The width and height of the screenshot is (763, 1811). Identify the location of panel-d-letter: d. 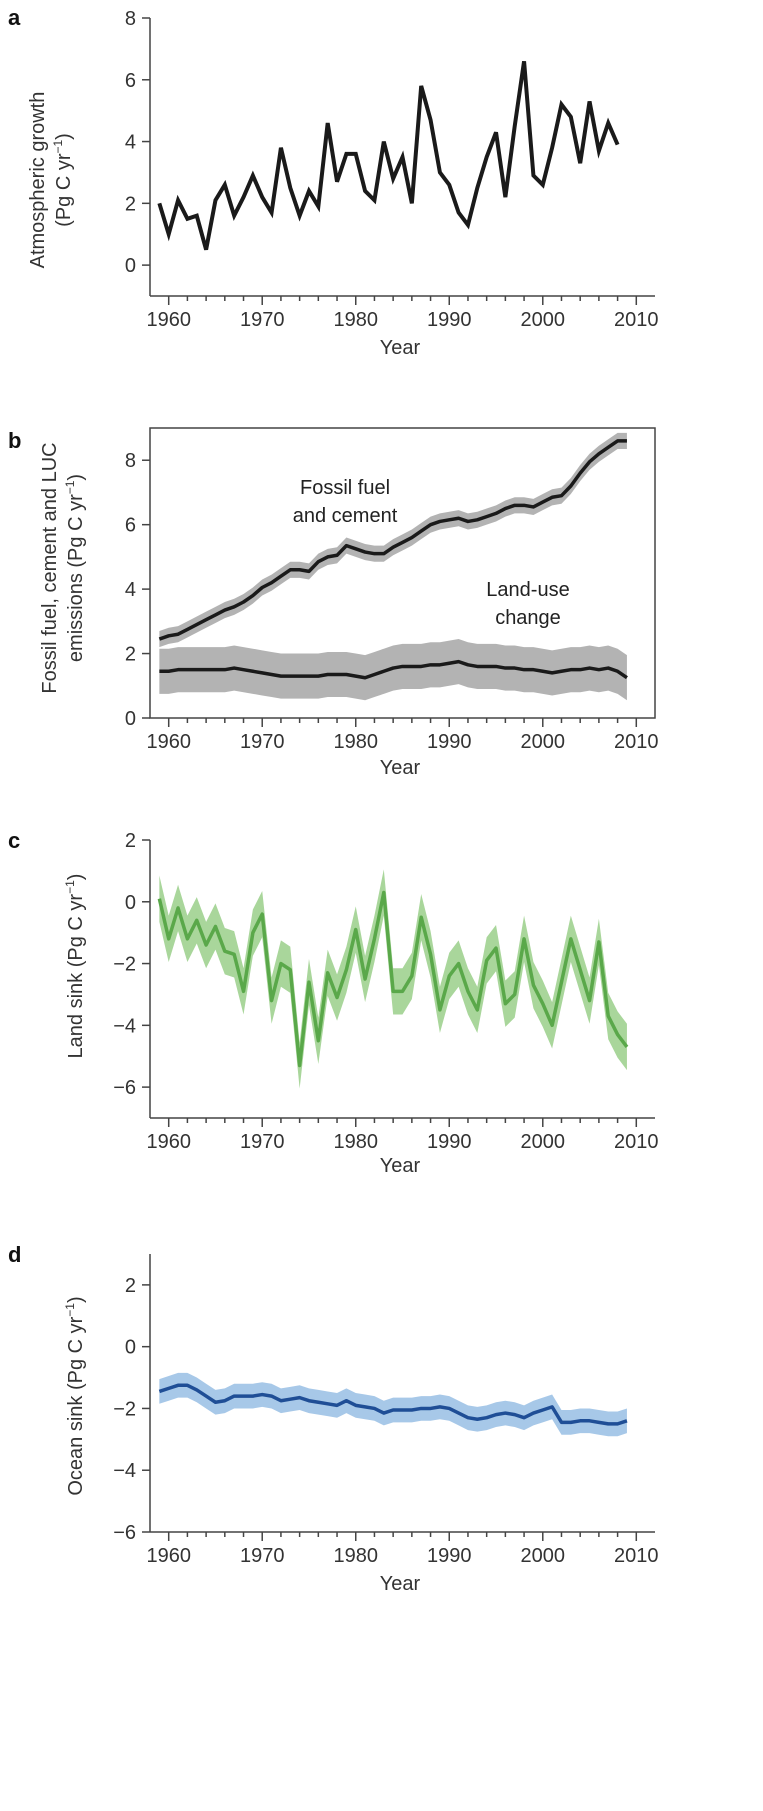
(14, 1254).